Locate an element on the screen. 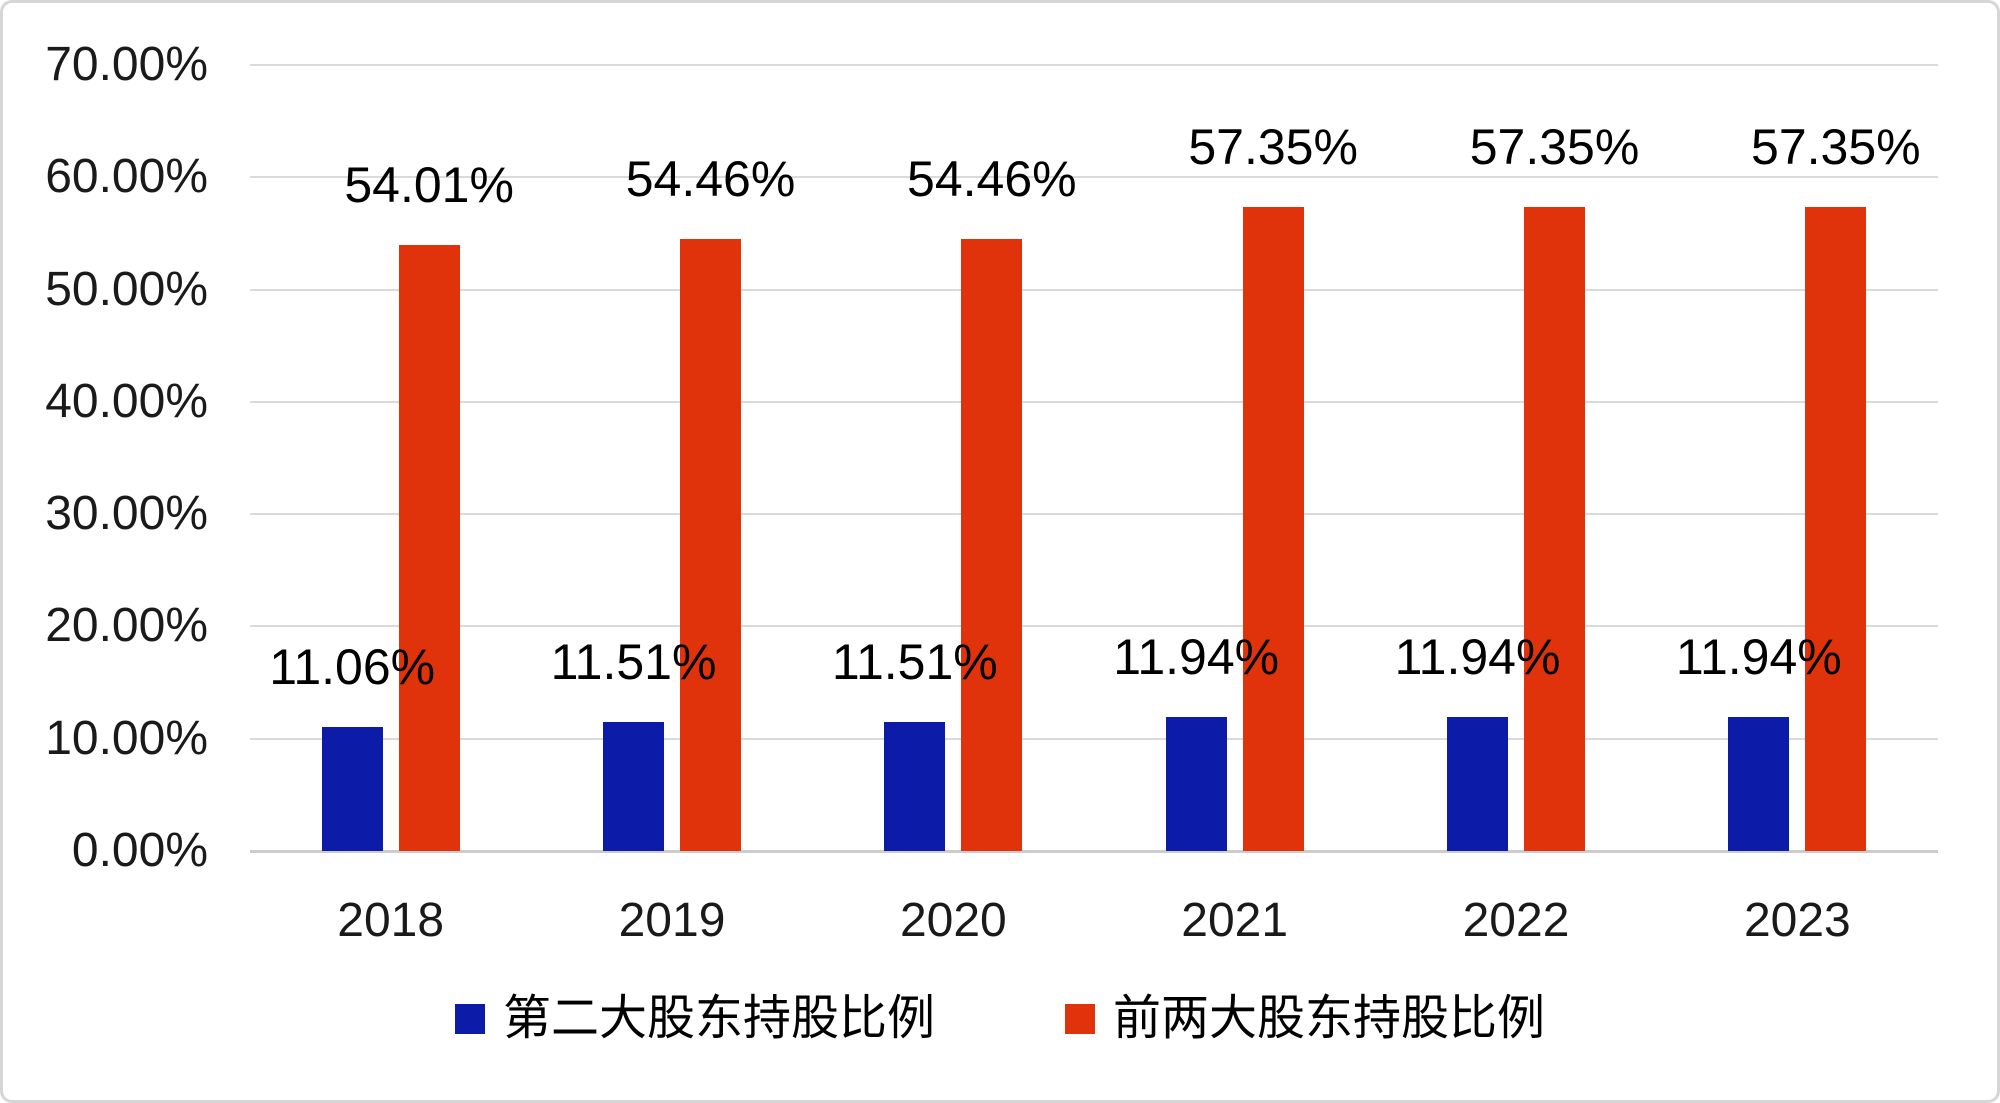  legend-swatch-blue-icon is located at coordinates (469, 1019).